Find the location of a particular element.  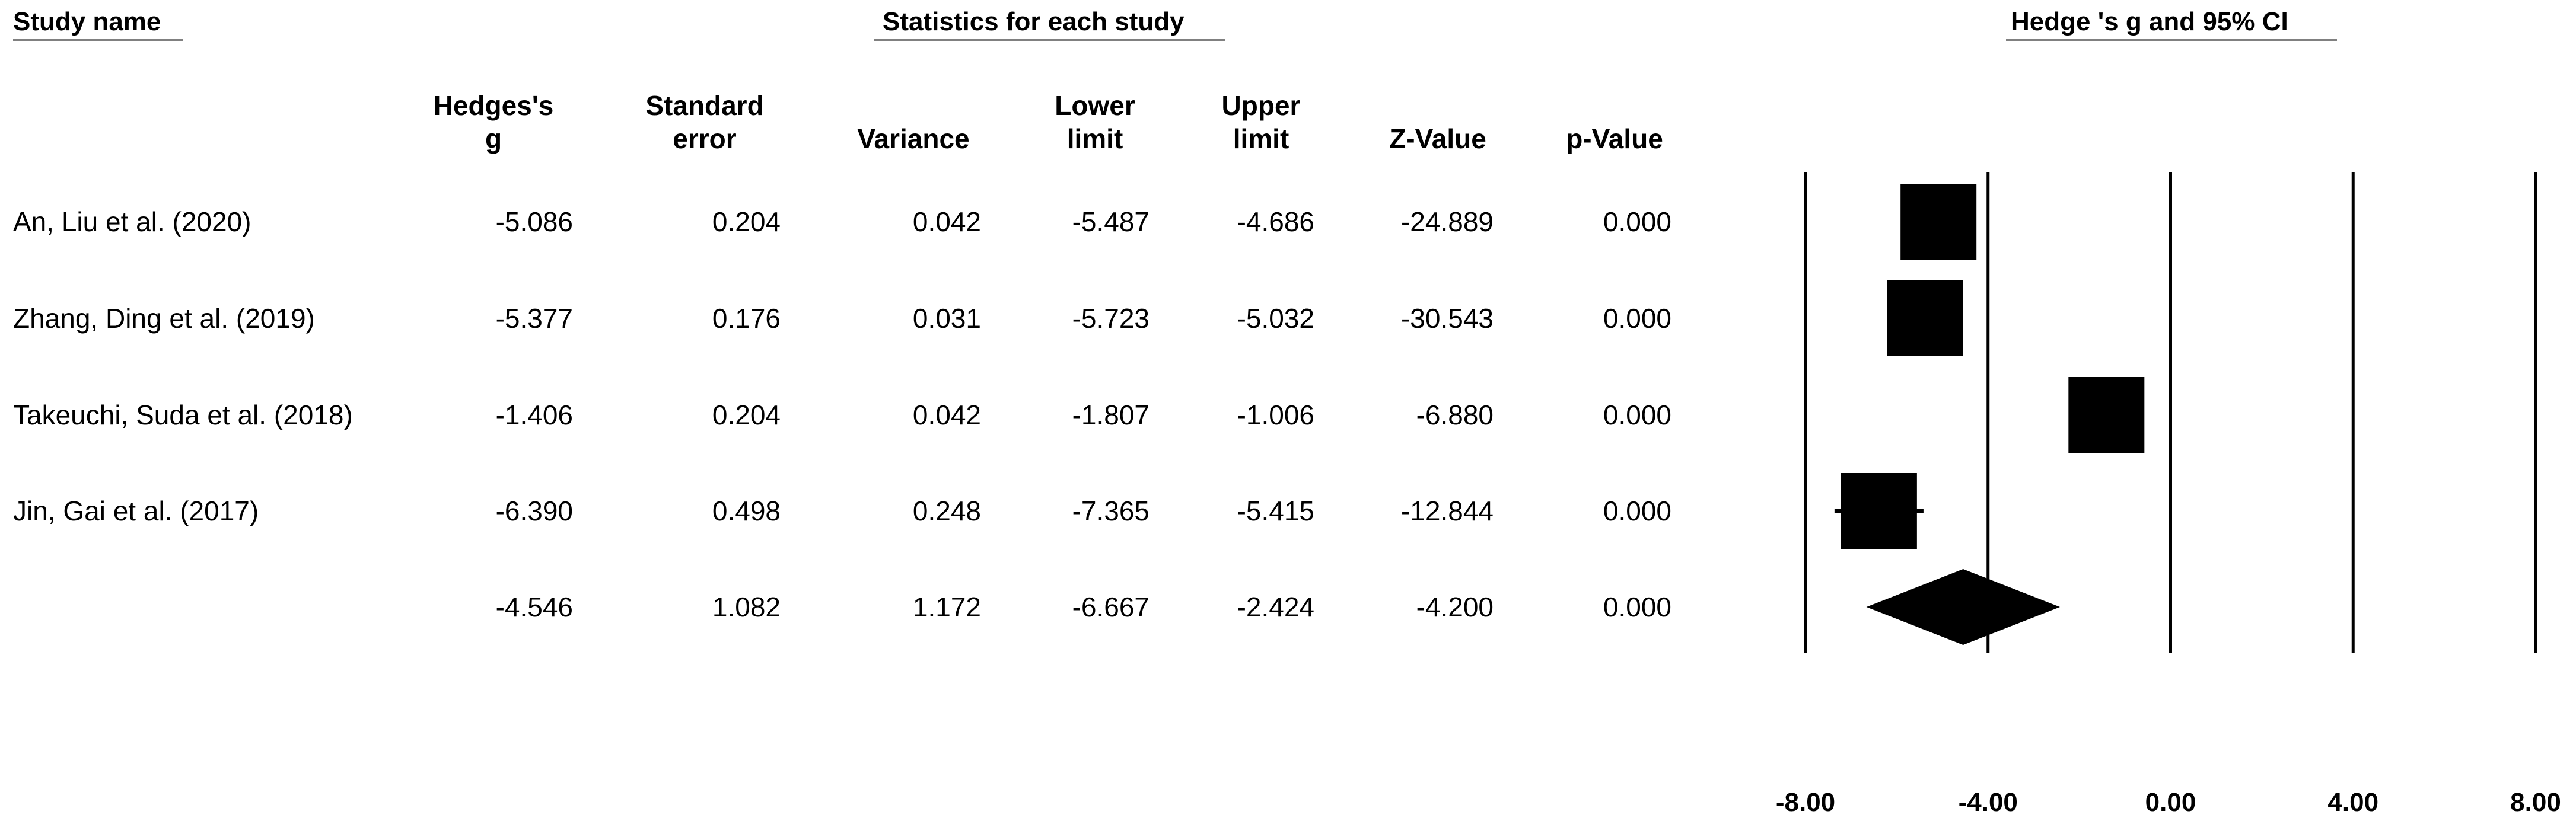

study-name-rule is located at coordinates (98, 40).